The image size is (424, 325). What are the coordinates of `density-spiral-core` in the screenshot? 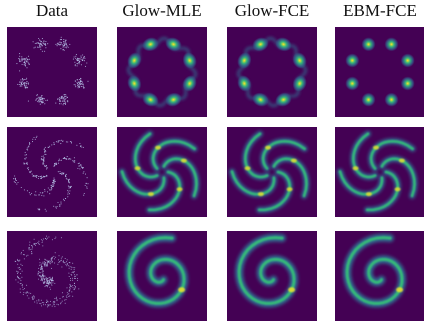 It's located at (266, 270).